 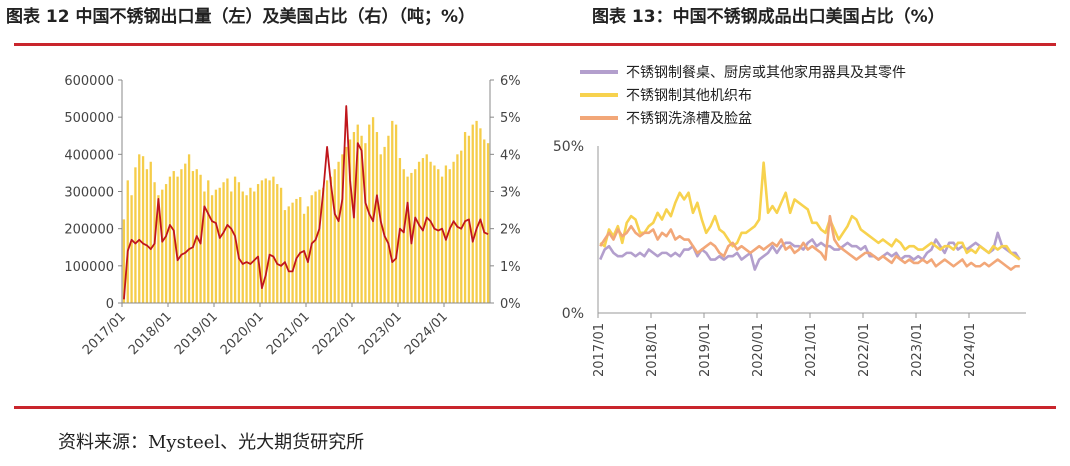 I want to click on x-tick-label: 2024/01, so click(x=970, y=350).